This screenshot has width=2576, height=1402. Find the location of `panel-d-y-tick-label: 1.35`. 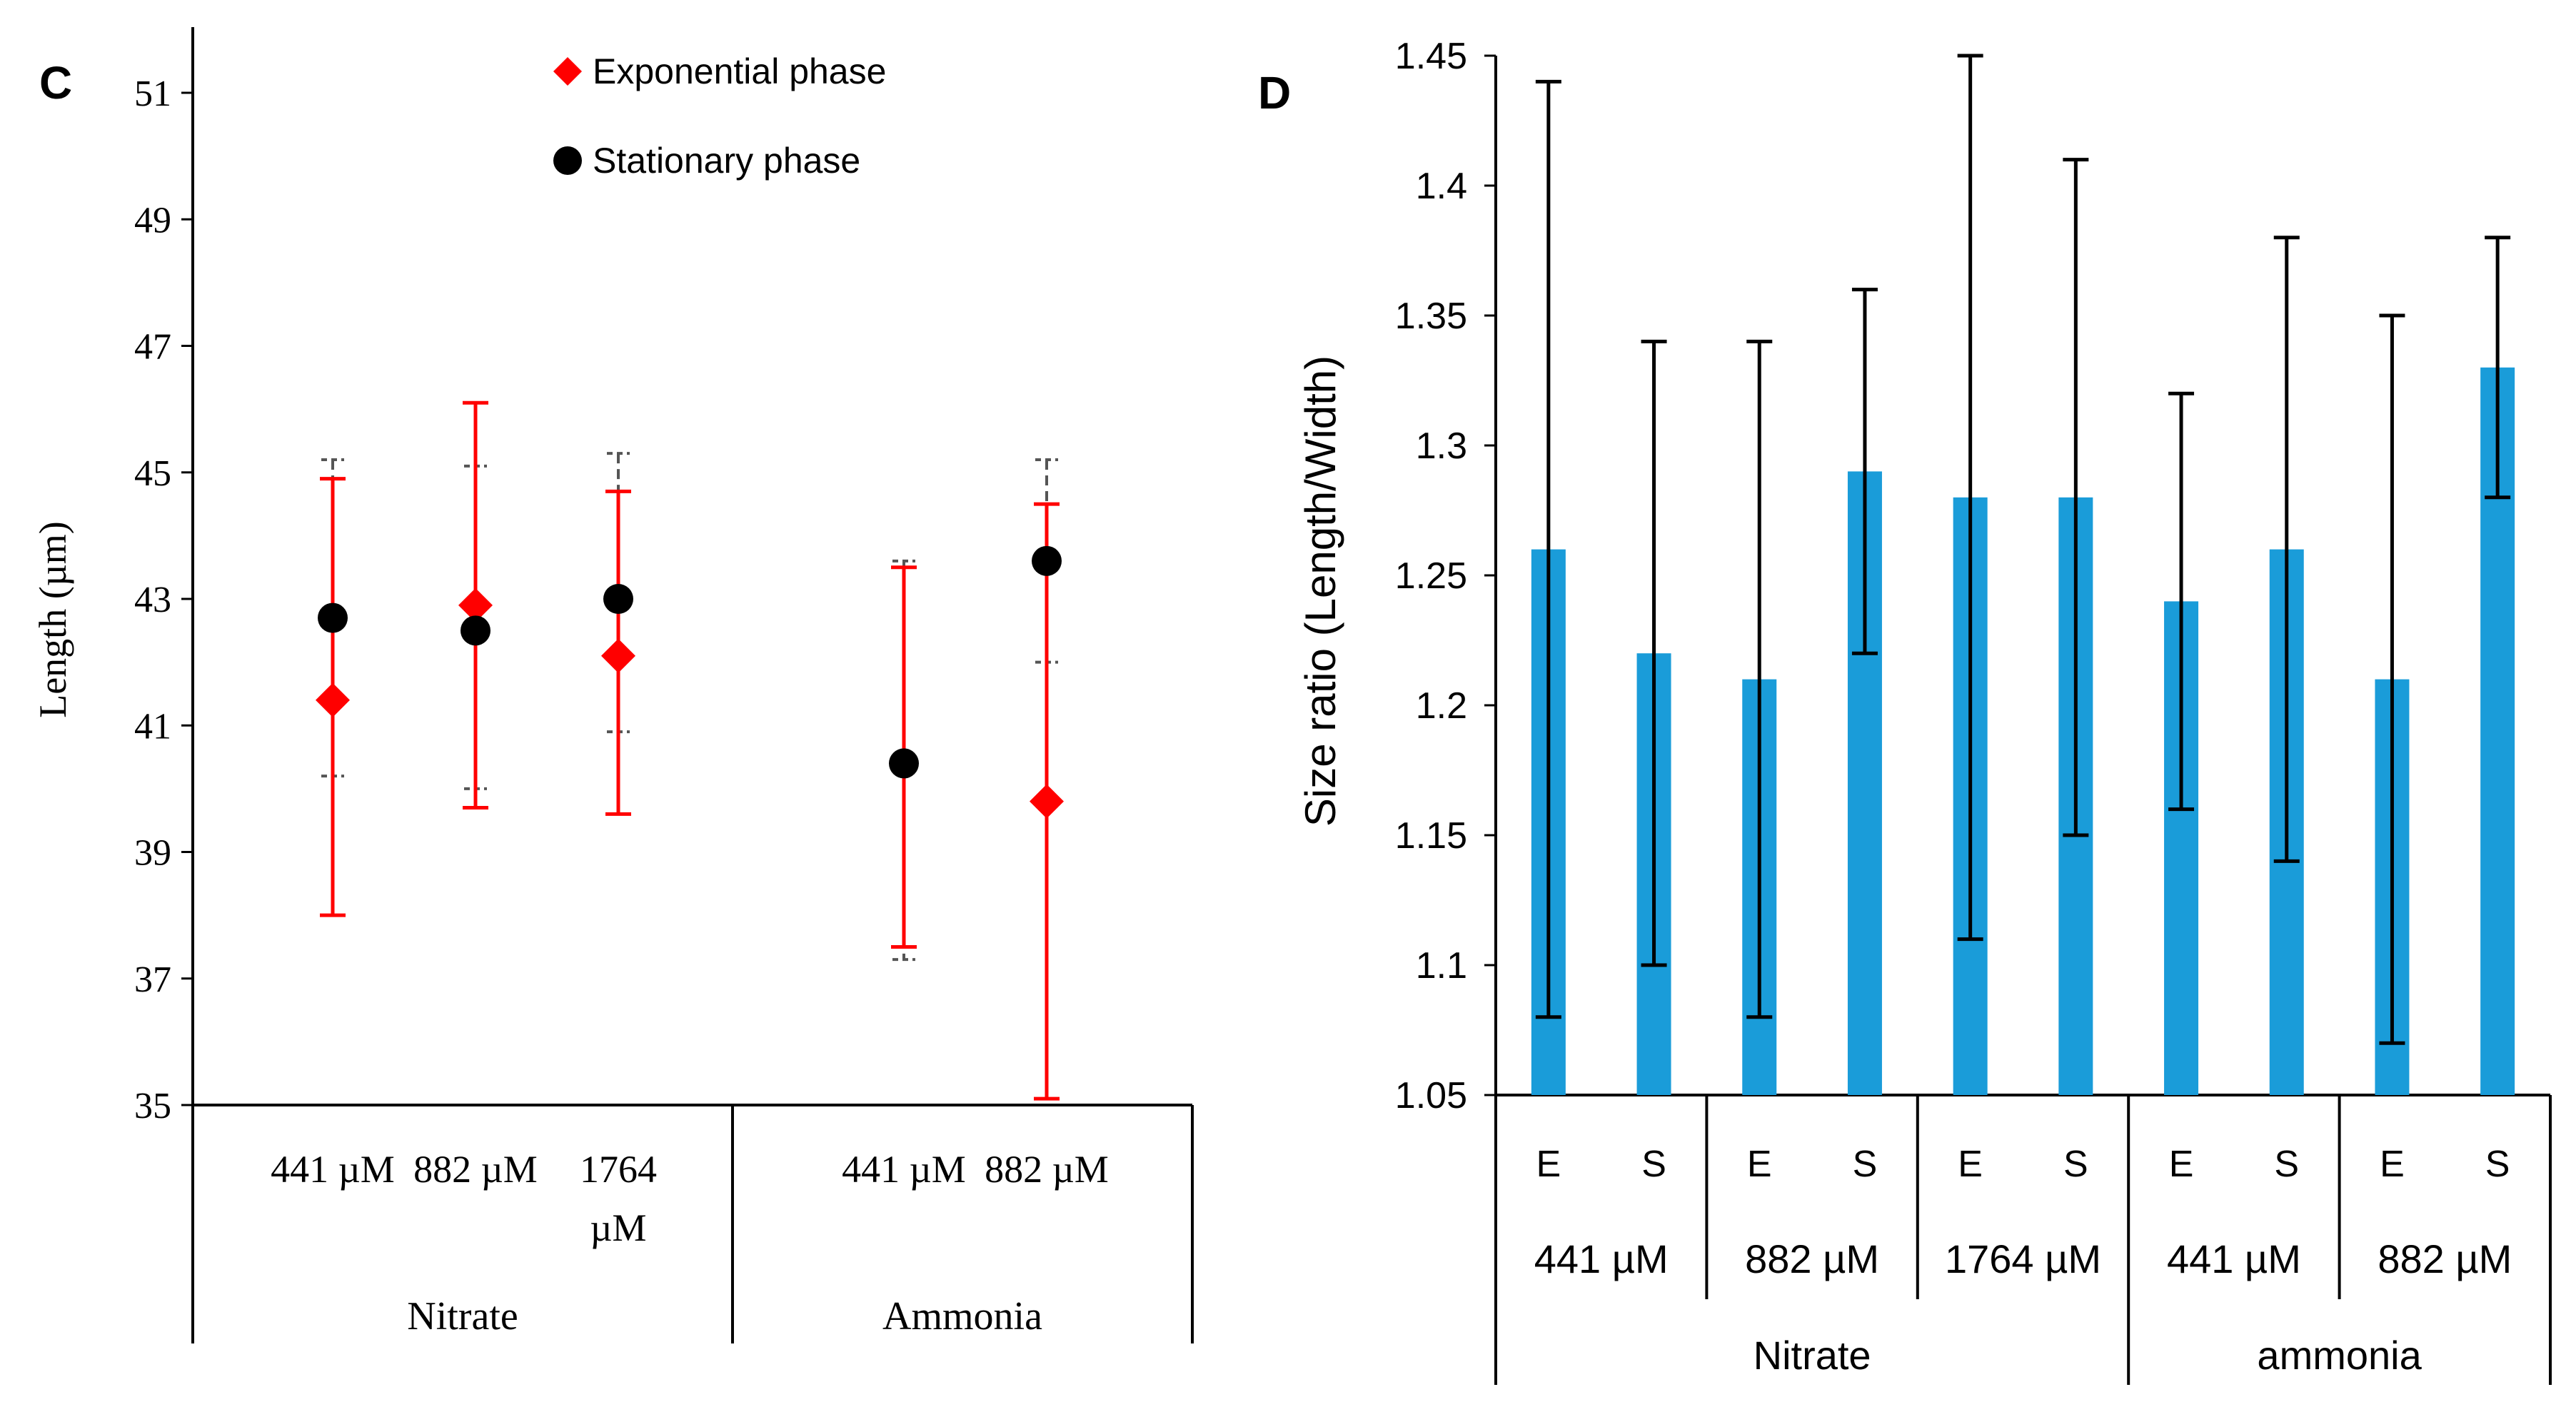

panel-d-y-tick-label: 1.35 is located at coordinates (1431, 316).